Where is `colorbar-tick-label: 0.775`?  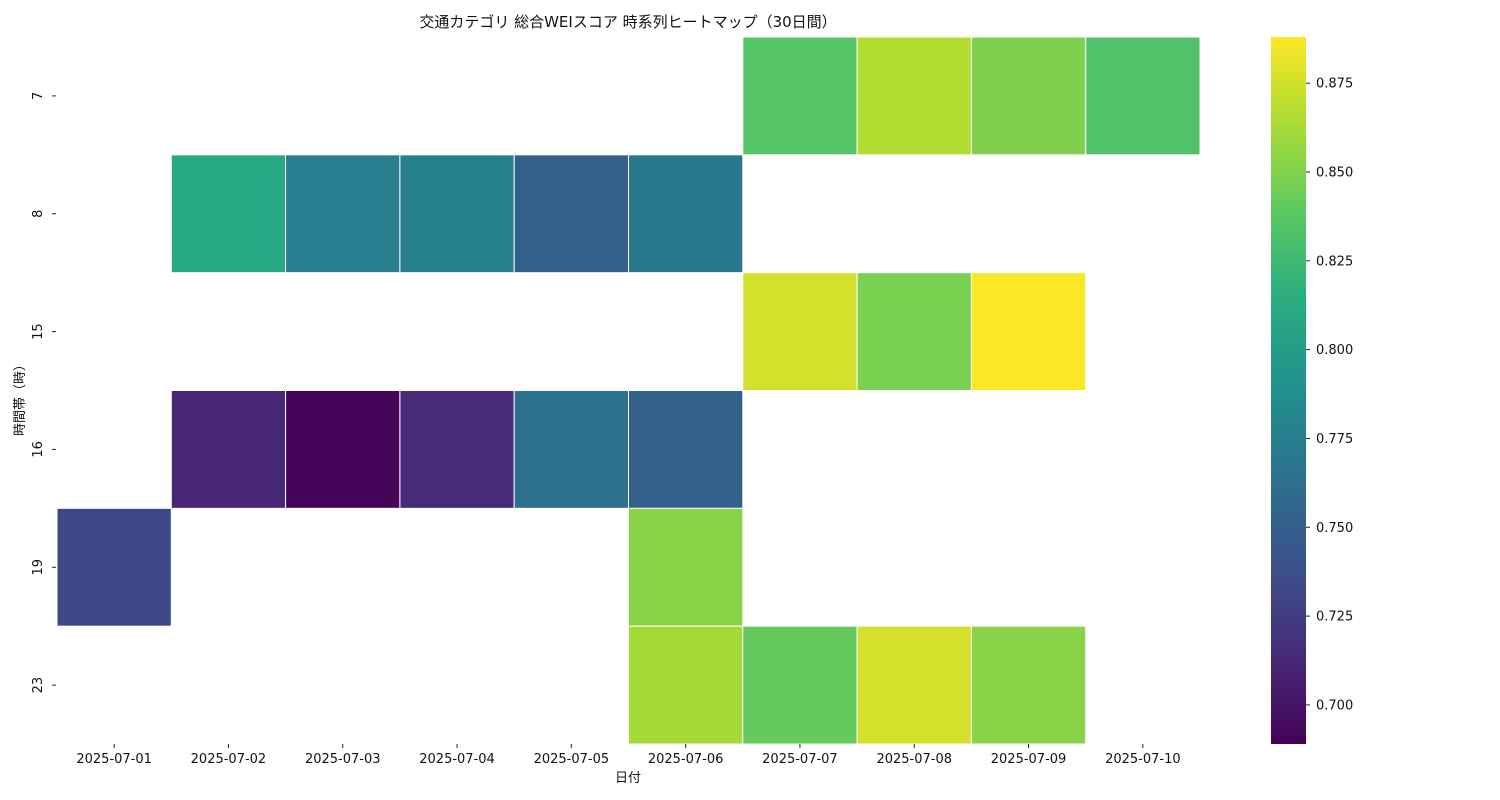
colorbar-tick-label: 0.775 is located at coordinates (1334, 439).